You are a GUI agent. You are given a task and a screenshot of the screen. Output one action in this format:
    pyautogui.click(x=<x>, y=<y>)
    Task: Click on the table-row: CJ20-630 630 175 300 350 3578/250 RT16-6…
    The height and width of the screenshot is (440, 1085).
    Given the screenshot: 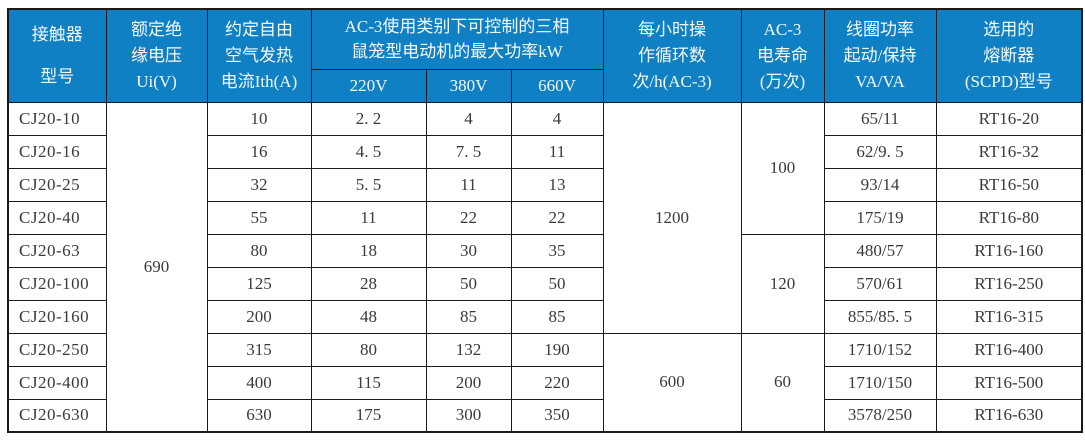 What is the action you would take?
    pyautogui.click(x=545, y=415)
    